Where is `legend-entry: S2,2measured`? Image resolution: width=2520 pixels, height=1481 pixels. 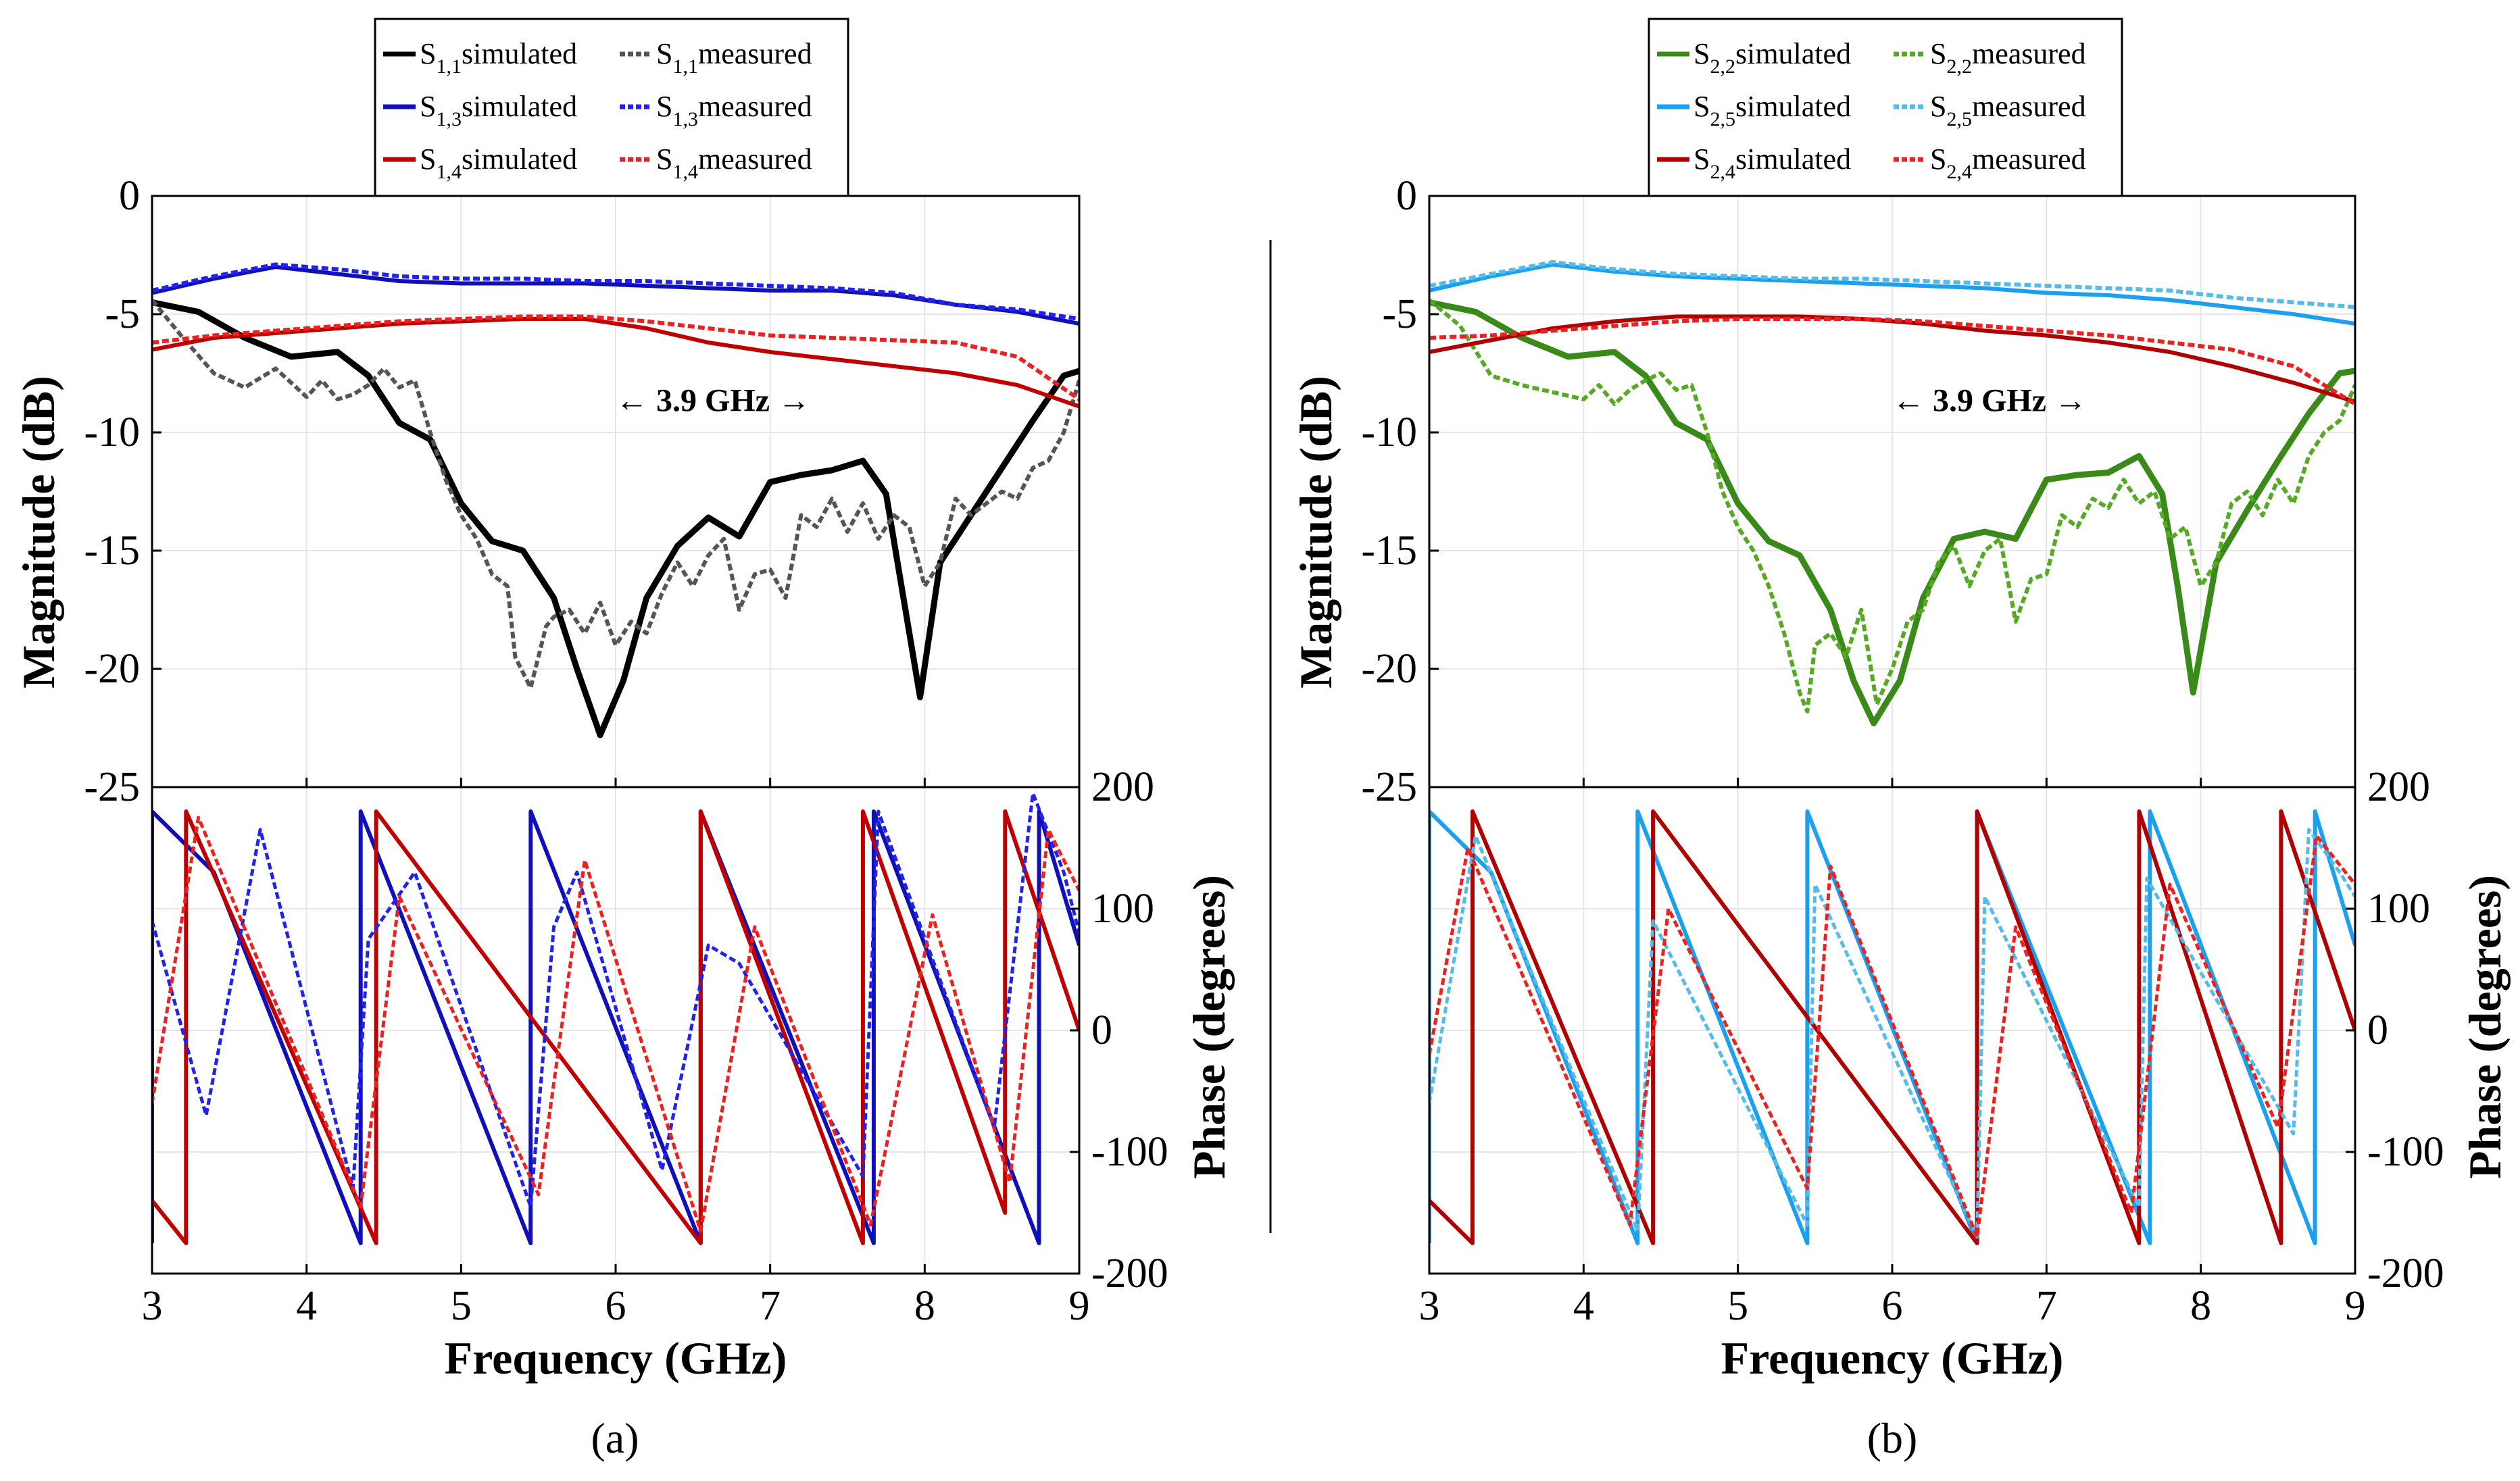
legend-entry: S2,2measured is located at coordinates (2008, 57).